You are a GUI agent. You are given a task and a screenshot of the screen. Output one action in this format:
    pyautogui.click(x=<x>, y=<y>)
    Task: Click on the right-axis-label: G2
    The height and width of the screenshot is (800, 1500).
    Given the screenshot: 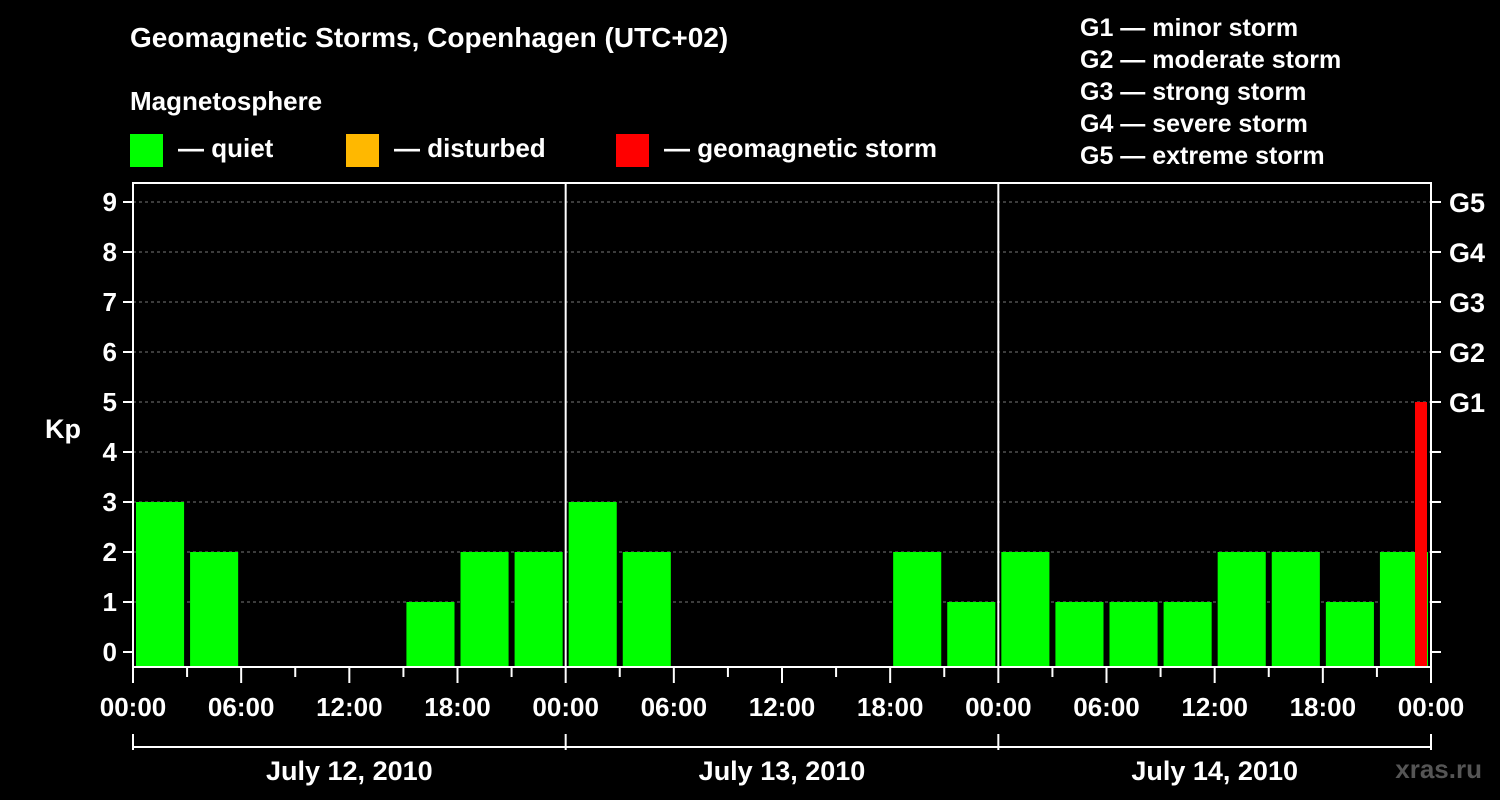 What is the action you would take?
    pyautogui.click(x=1467, y=353)
    